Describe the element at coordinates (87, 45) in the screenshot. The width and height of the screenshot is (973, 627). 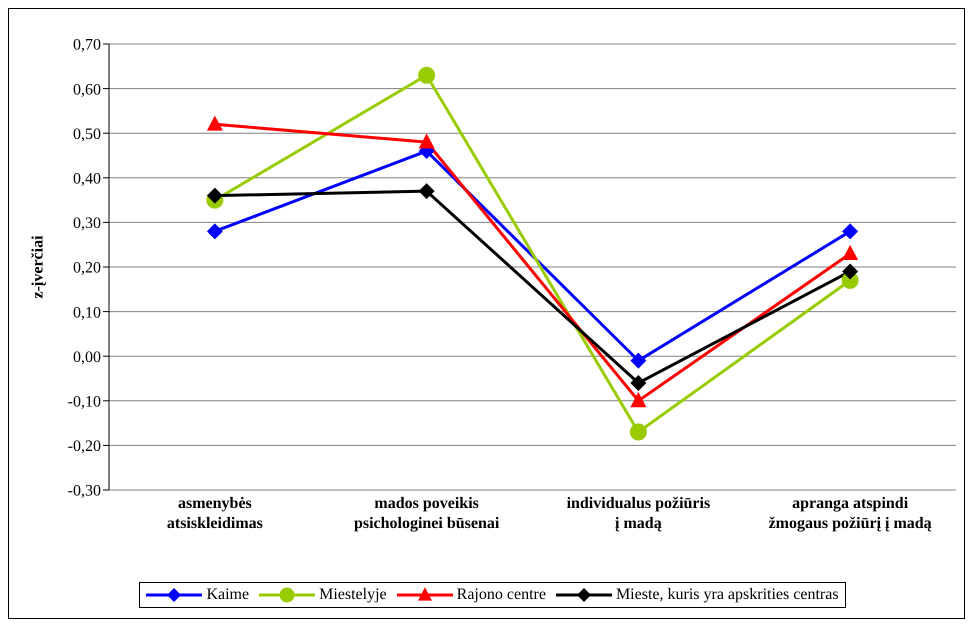
I see `y-tick-label: 0,70` at that location.